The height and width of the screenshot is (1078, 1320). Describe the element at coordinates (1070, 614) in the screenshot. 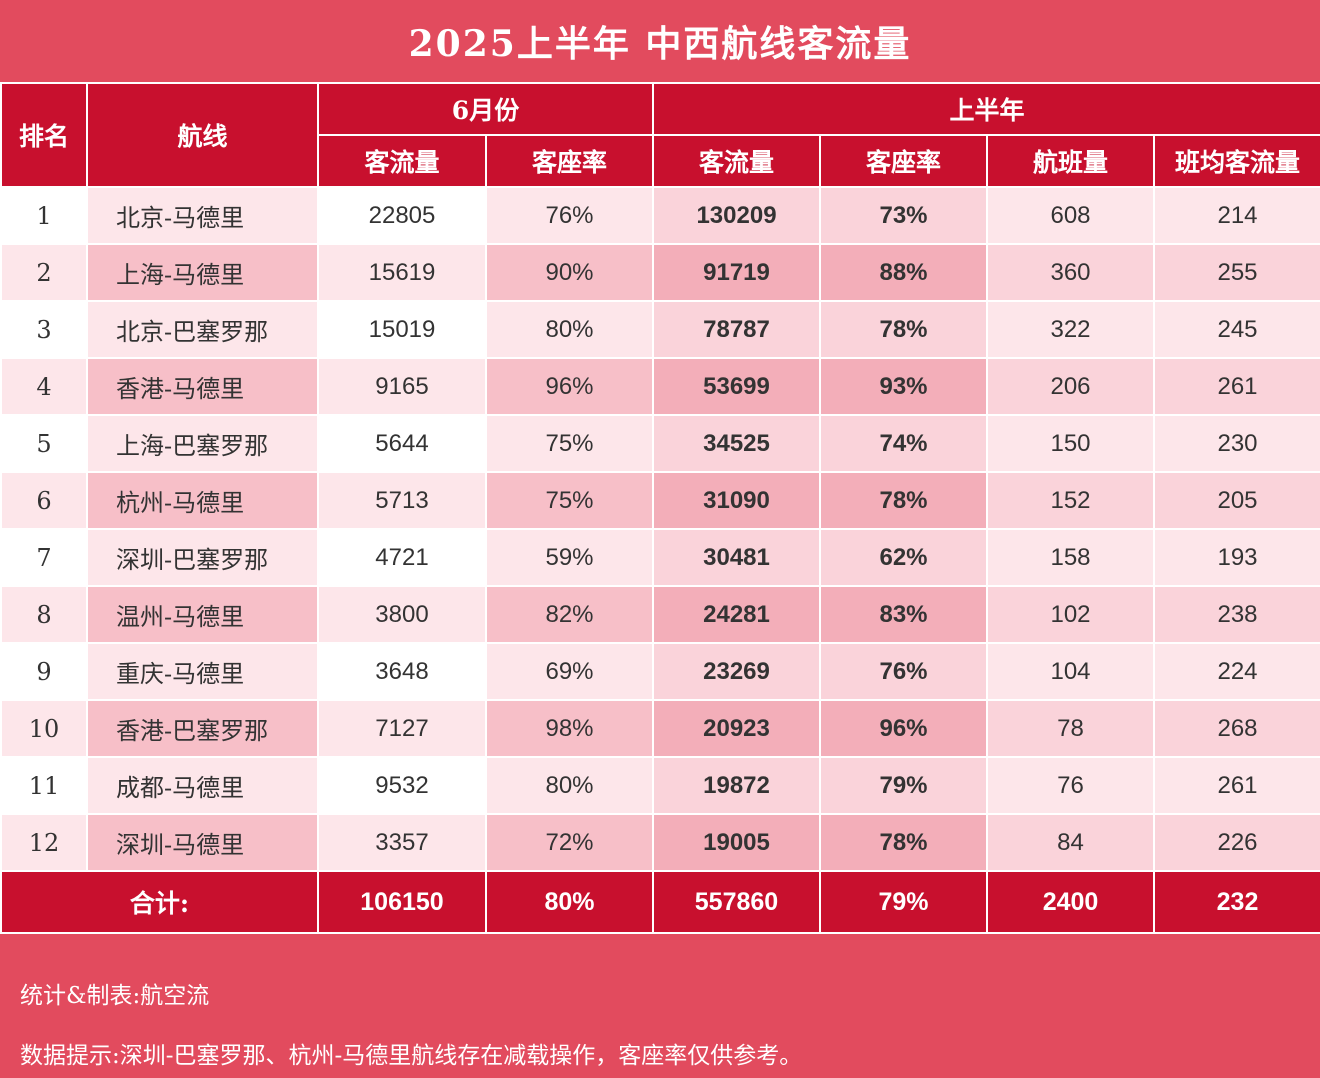

I see `cell-flights: 102` at that location.